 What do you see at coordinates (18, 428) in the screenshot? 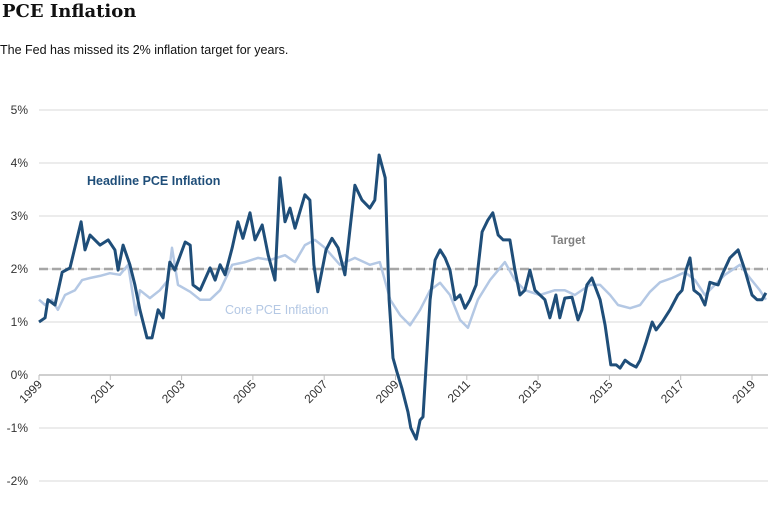
I see `y-tick-label: -1%` at bounding box center [18, 428].